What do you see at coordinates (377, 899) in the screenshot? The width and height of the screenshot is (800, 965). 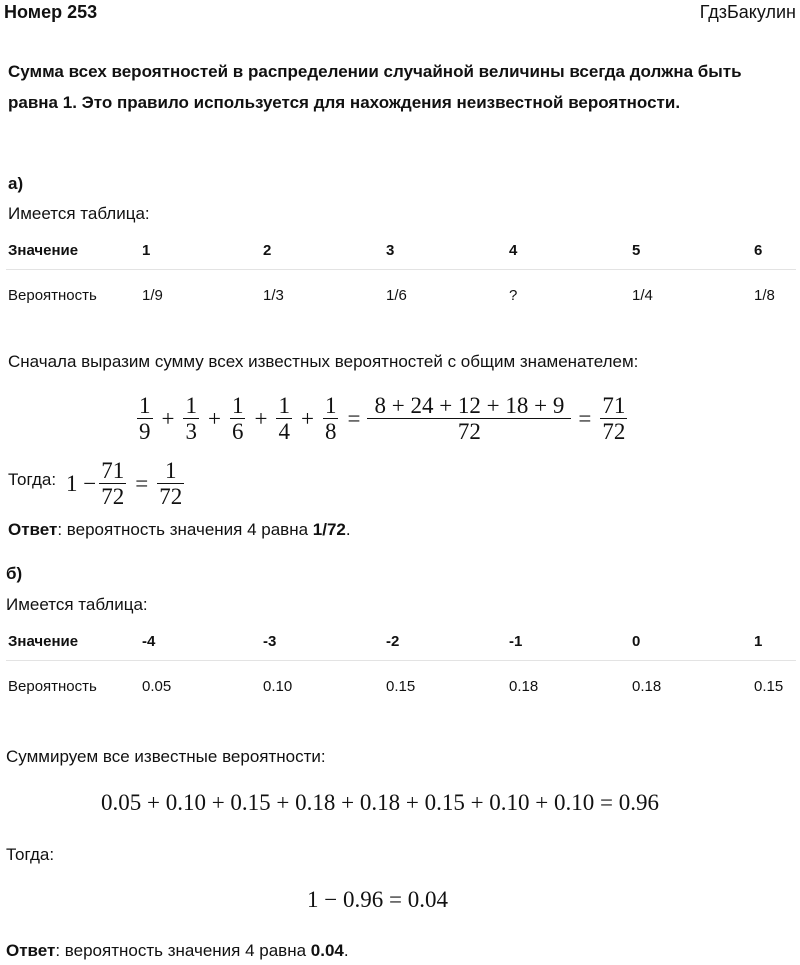 I see `then-formula-b: 1 − 0.96 = 0.04` at bounding box center [377, 899].